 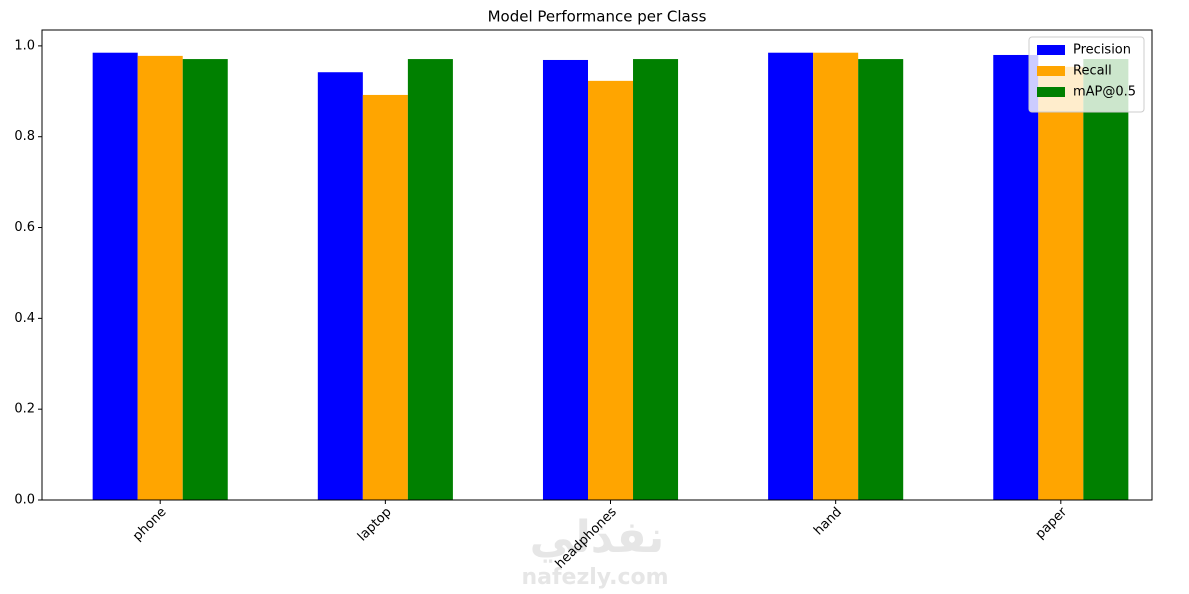 I want to click on y-tick-label: 0.2, so click(x=24, y=409).